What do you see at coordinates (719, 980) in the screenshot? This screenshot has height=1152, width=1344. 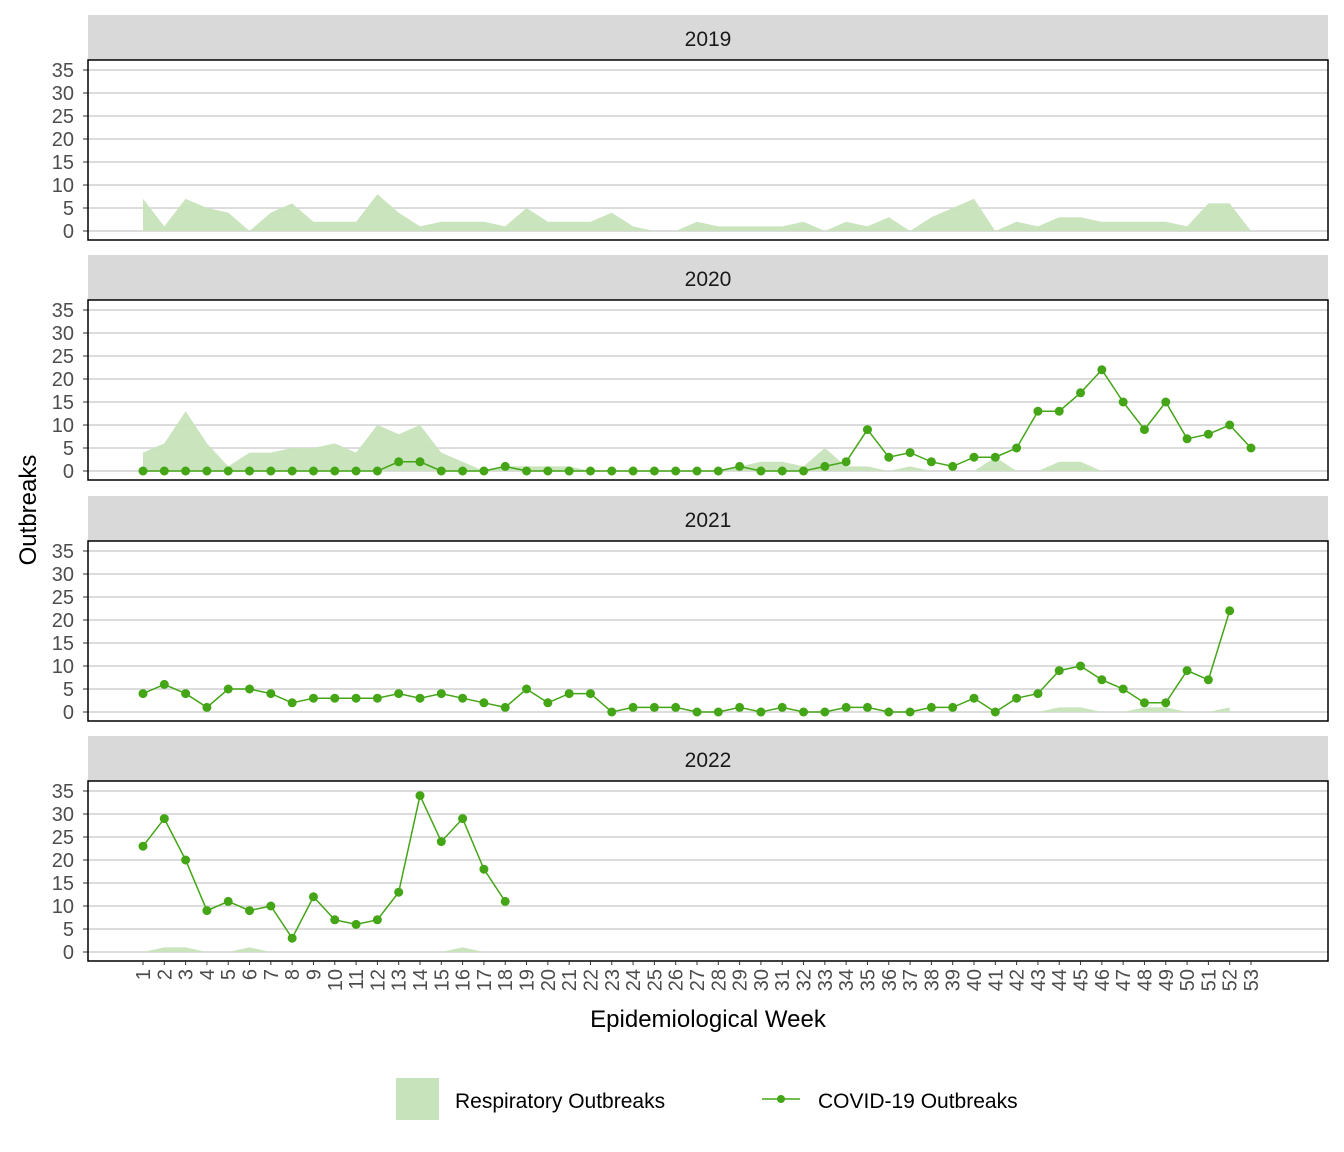 I see `x-tick-label: 28` at bounding box center [719, 980].